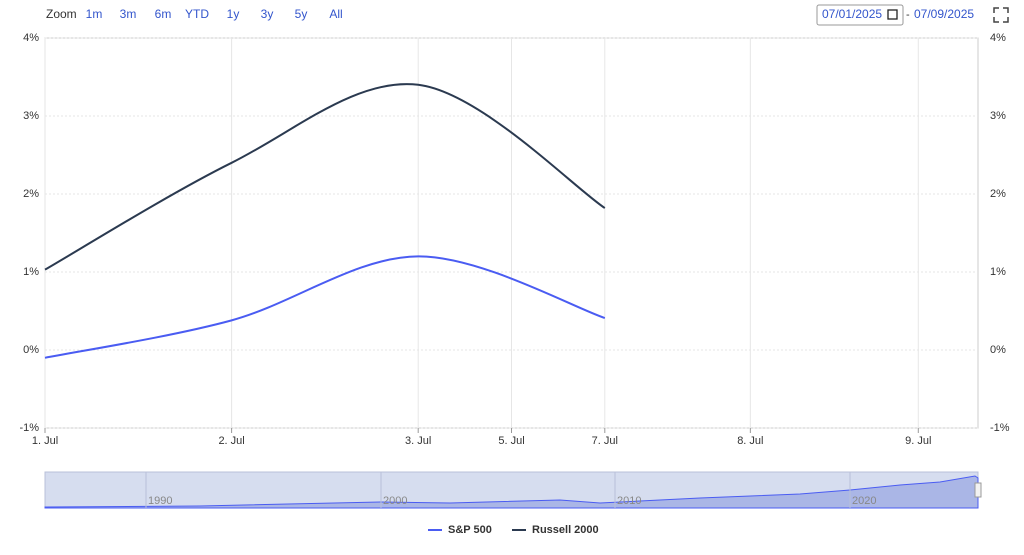 The image size is (1024, 555). Describe the element at coordinates (998, 38) in the screenshot. I see `y2-tick-label: 4%` at that location.